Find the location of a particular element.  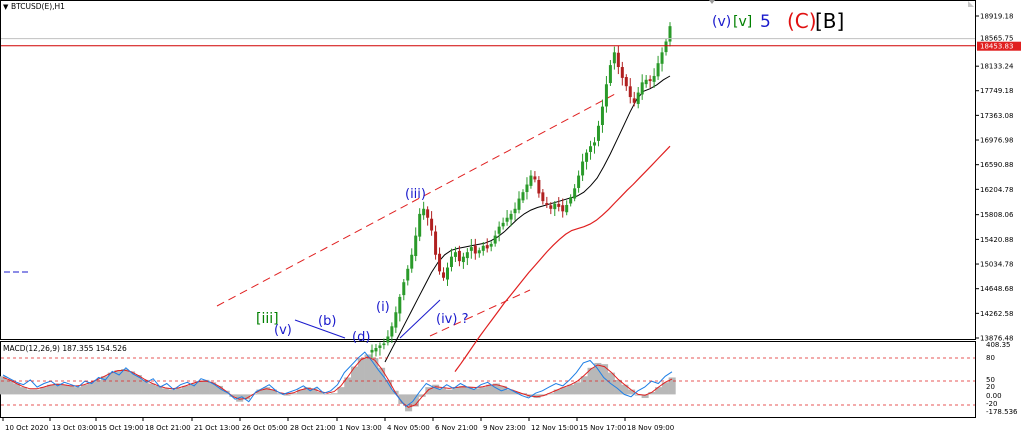

dropdown-glyph: ▼ is located at coordinates (6, 7).